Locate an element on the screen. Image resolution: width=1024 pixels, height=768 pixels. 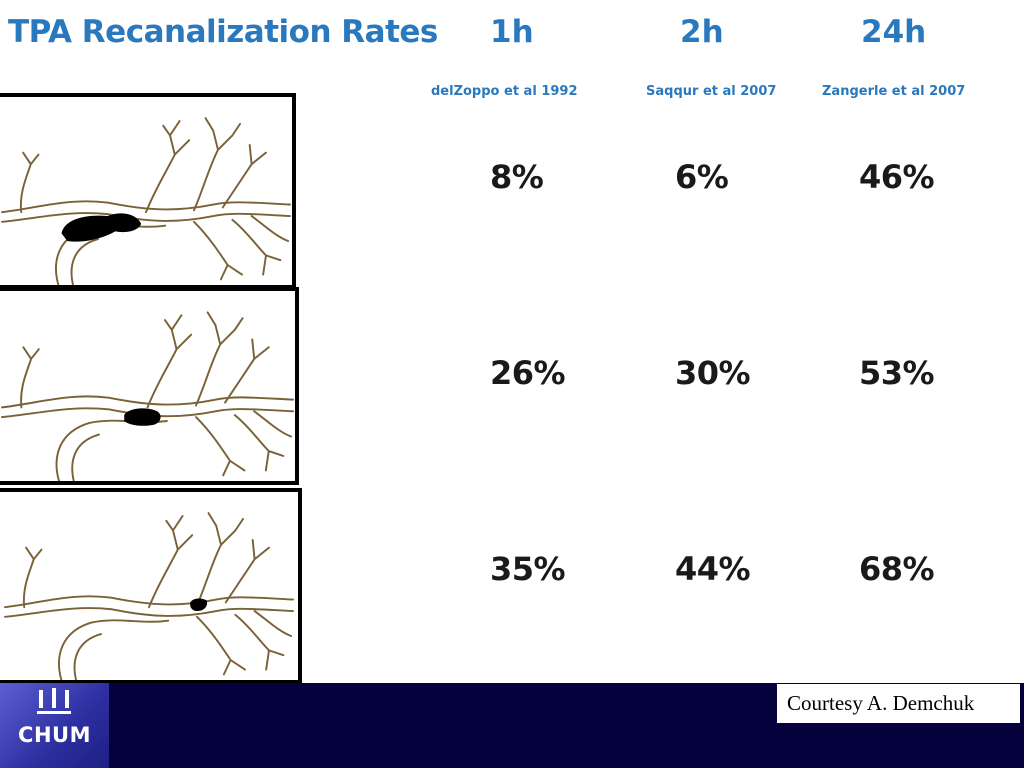
vessel-diagram-proximal-occlusion is located at coordinates (148, 191).